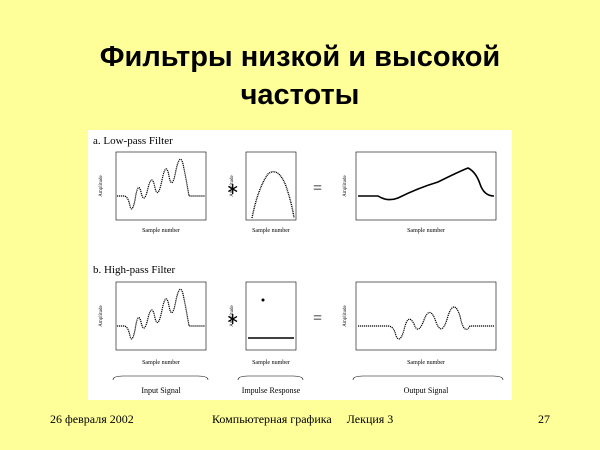 This screenshot has height=450, width=600. Describe the element at coordinates (153, 192) in the screenshot. I see `plot-a-input: Amplitude Sample number` at that location.